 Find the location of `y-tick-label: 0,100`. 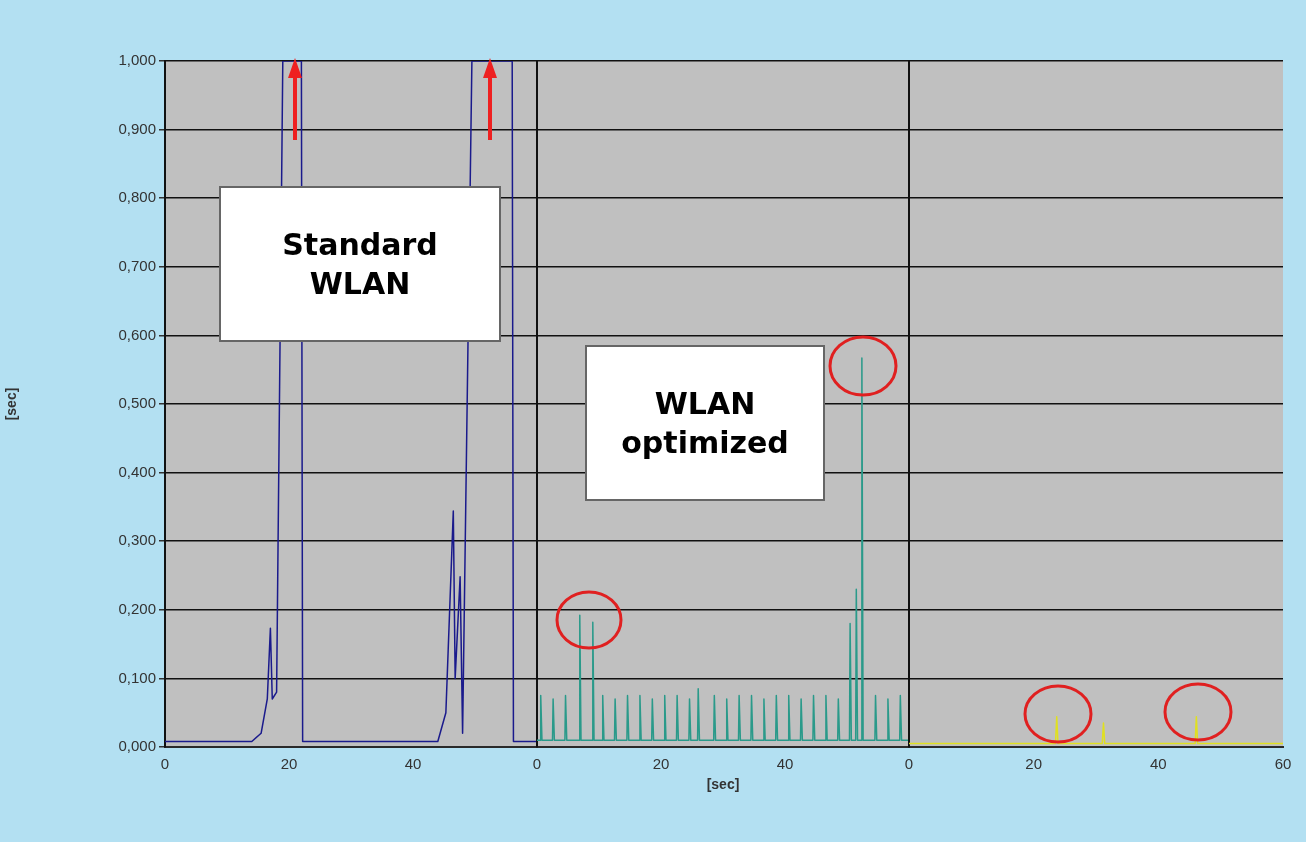

y-tick-label: 0,100 is located at coordinates (137, 677).